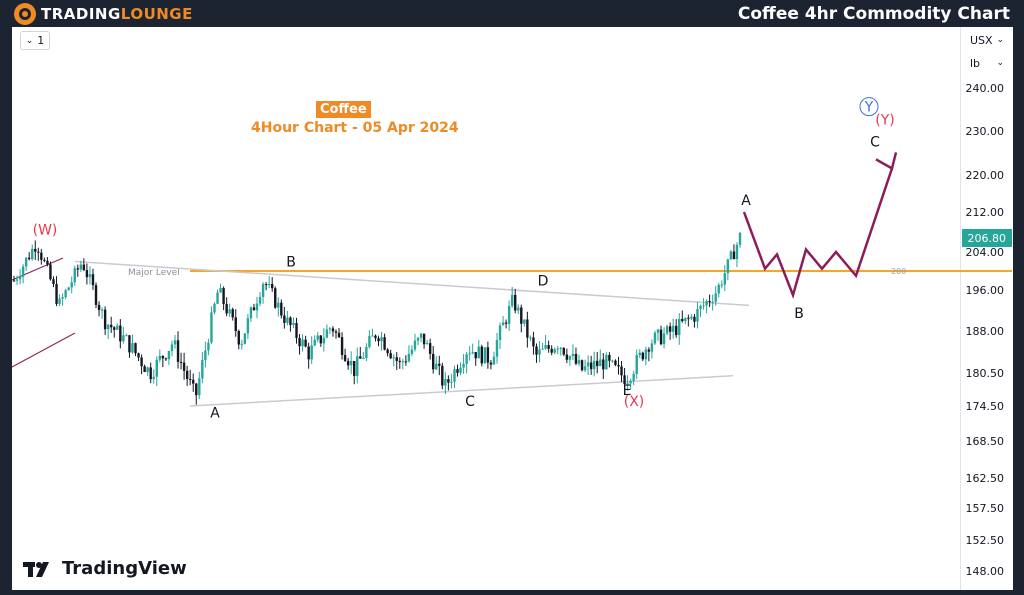 The width and height of the screenshot is (1024, 595). I want to click on tradingview-brand: TradingView, so click(124, 568).